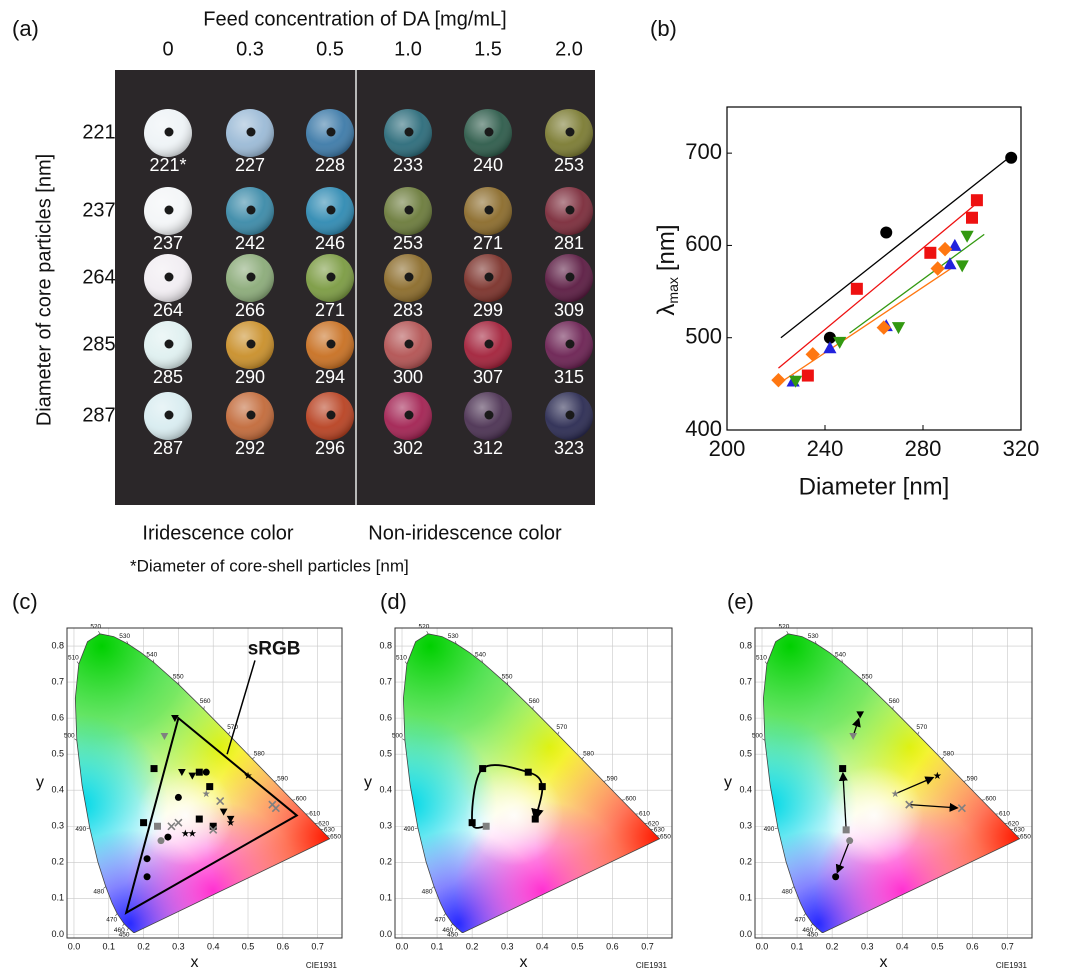  What do you see at coordinates (385, 754) in the screenshot?
I see `y-tick-label: 0.5` at bounding box center [385, 754].